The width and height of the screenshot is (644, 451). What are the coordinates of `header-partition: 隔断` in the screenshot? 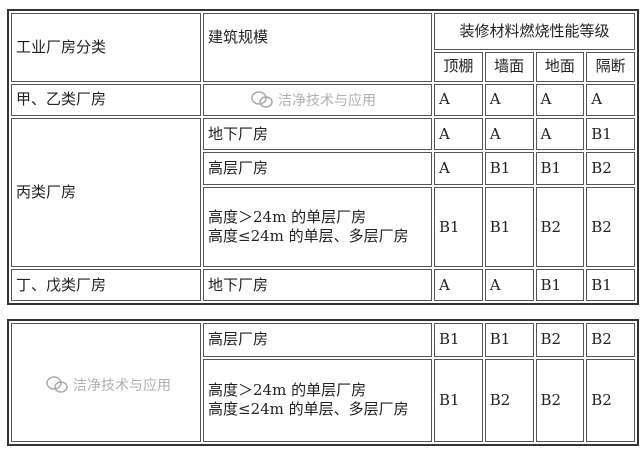 It's located at (610, 67).